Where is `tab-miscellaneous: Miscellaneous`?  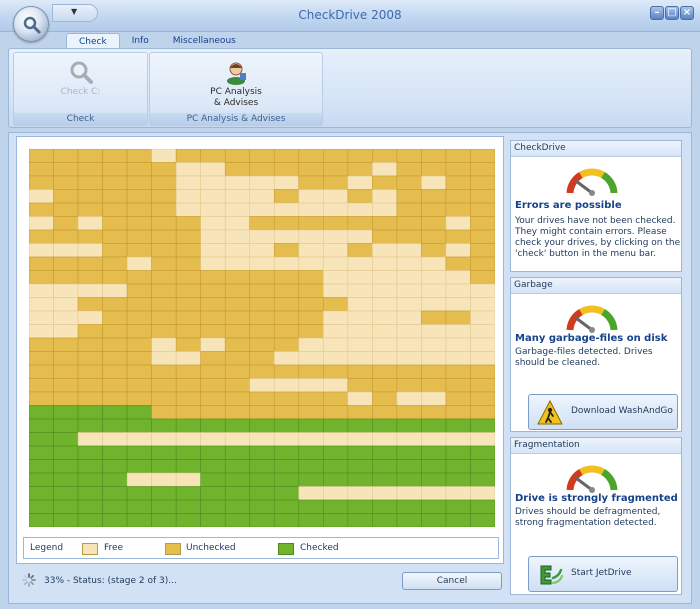
tab-miscellaneous: Miscellaneous is located at coordinates (204, 41).